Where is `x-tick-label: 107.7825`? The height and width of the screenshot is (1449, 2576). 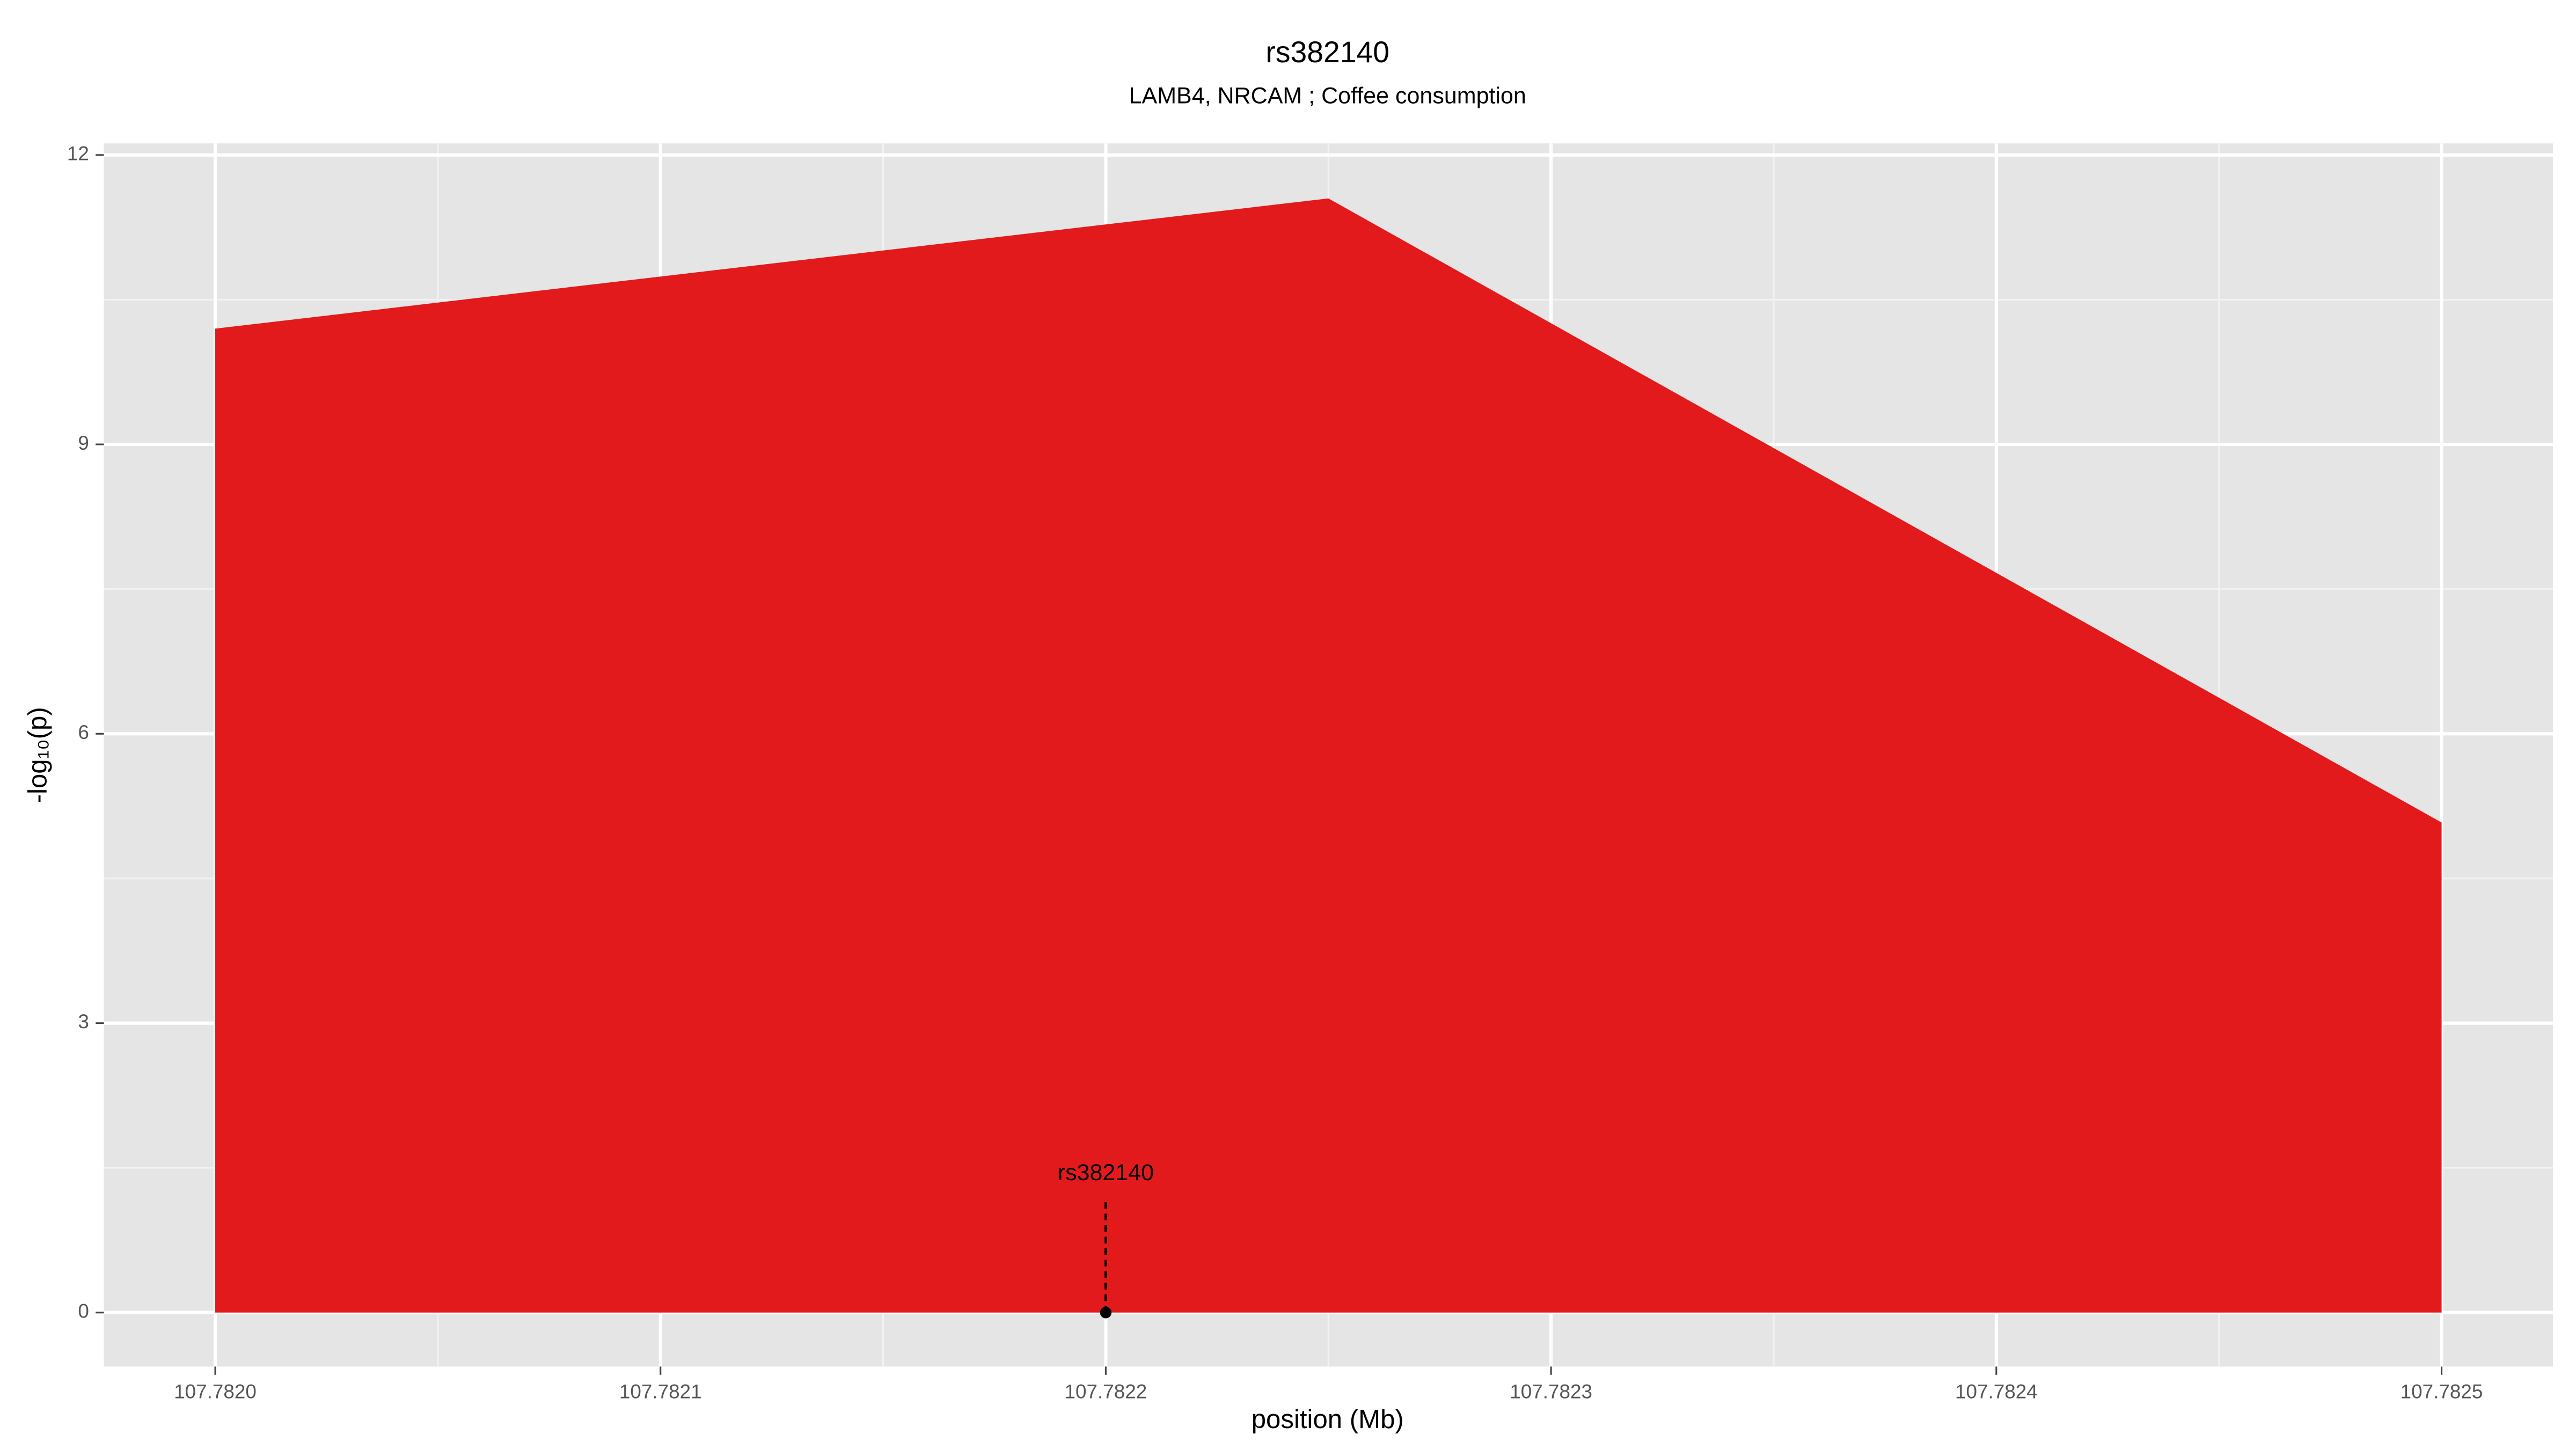 x-tick-label: 107.7825 is located at coordinates (2442, 1391).